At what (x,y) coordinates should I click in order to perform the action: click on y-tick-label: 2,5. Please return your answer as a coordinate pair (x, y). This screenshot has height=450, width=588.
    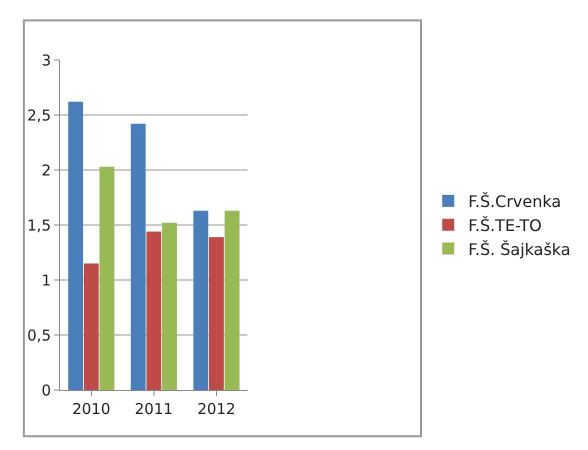
    Looking at the image, I should click on (39, 115).